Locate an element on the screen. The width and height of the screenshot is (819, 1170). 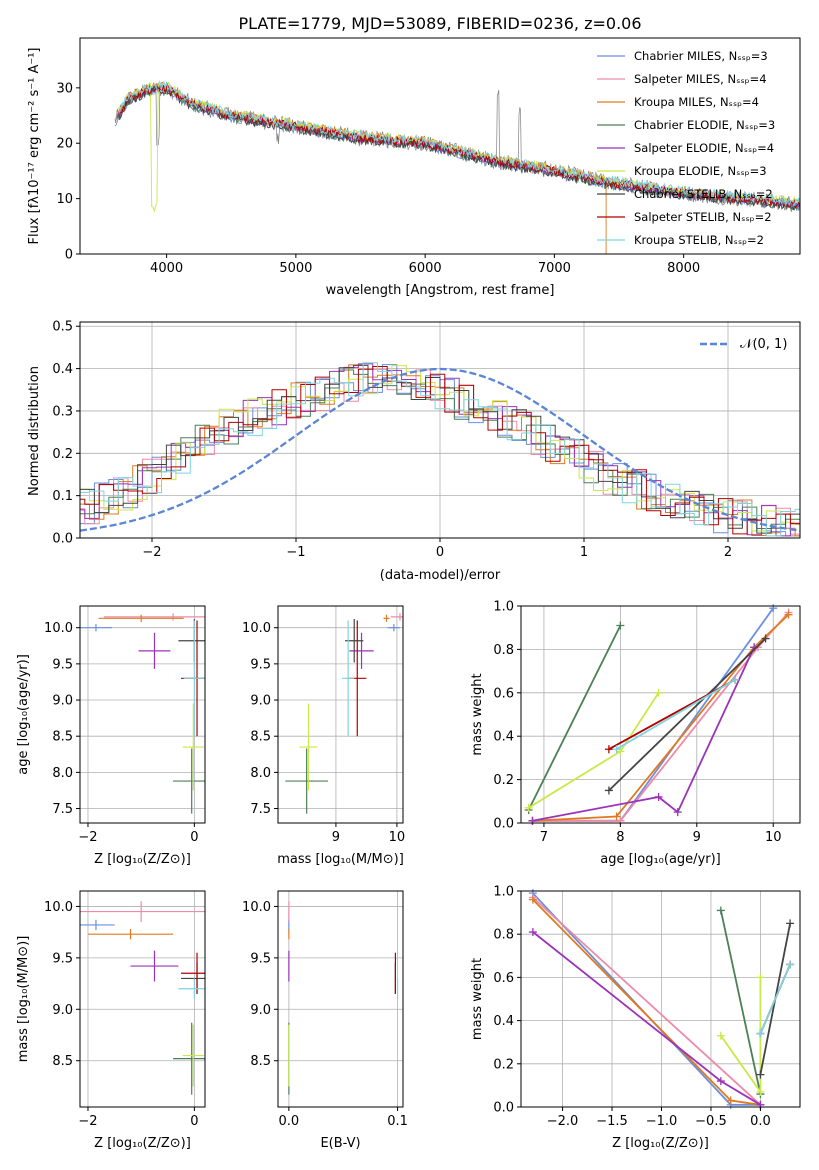
x-tick-label: 0.0 is located at coordinates (289, 1121).